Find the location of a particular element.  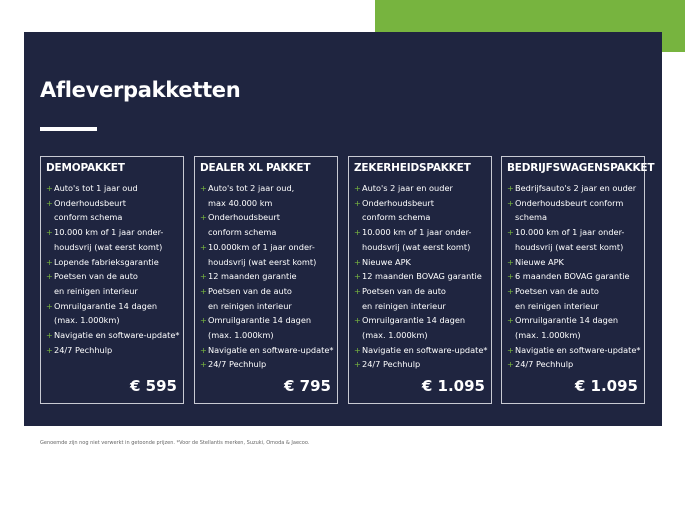

item-text: 12 maanden garantie is located at coordinates (252, 276).